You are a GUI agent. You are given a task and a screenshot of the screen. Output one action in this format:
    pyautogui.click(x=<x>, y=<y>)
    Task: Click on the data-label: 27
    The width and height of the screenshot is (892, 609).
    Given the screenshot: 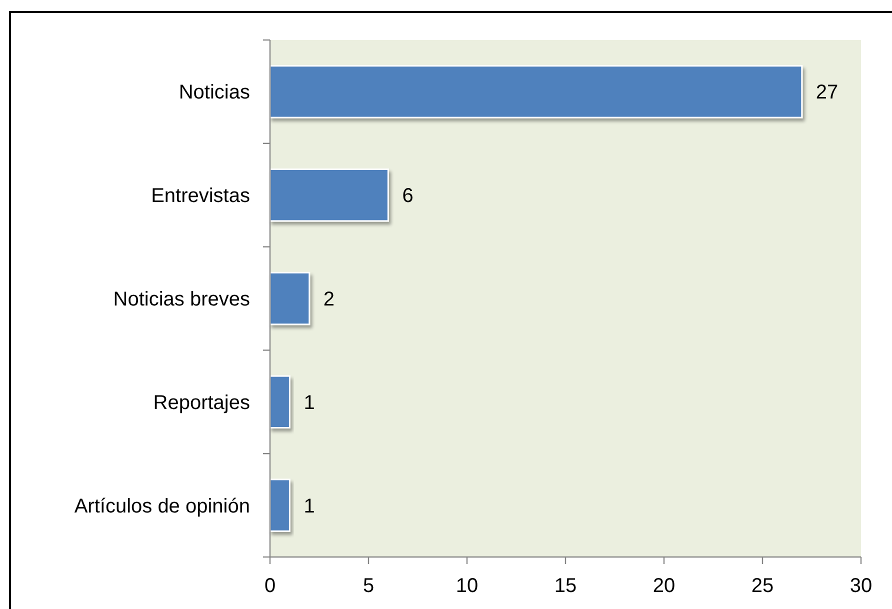 What is the action you would take?
    pyautogui.click(x=827, y=93)
    